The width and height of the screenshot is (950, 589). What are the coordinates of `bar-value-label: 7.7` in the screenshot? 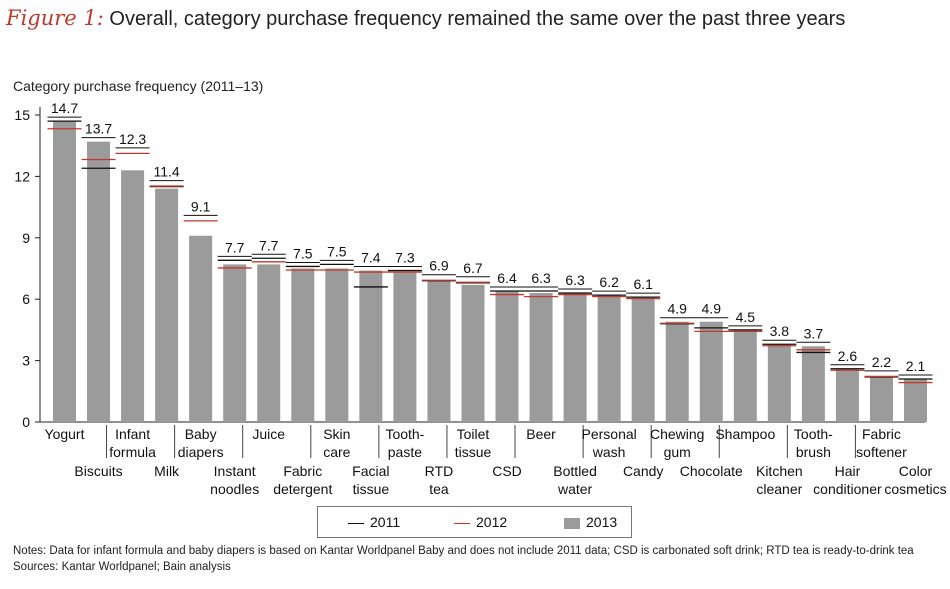 It's located at (269, 245).